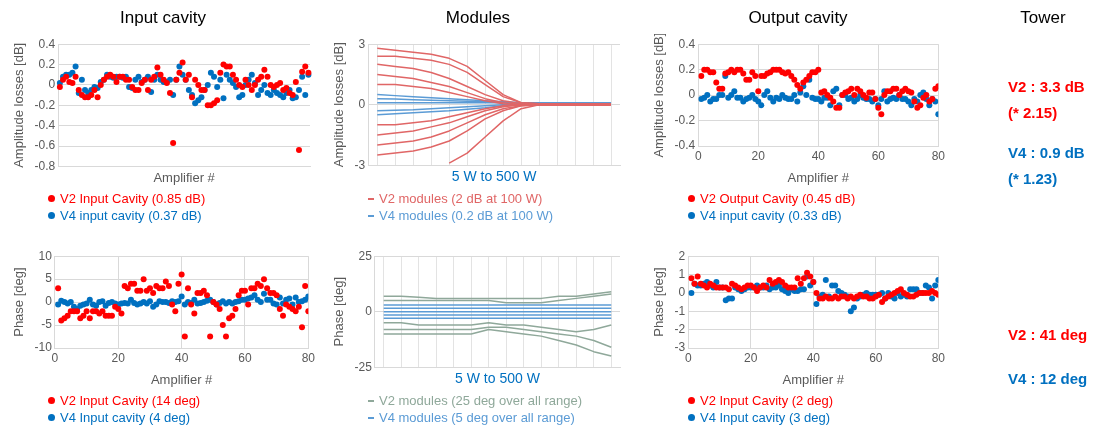  Describe the element at coordinates (771, 215) in the screenshot. I see `legend-label: V4 input cavity (0.33 dB)` at that location.